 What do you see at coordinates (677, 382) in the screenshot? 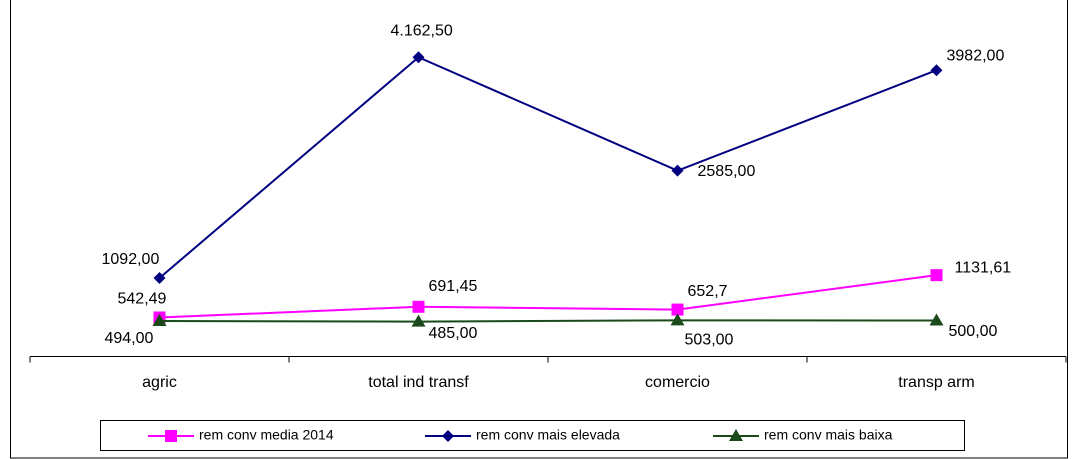
I see `x-tick-label: comercio` at bounding box center [677, 382].